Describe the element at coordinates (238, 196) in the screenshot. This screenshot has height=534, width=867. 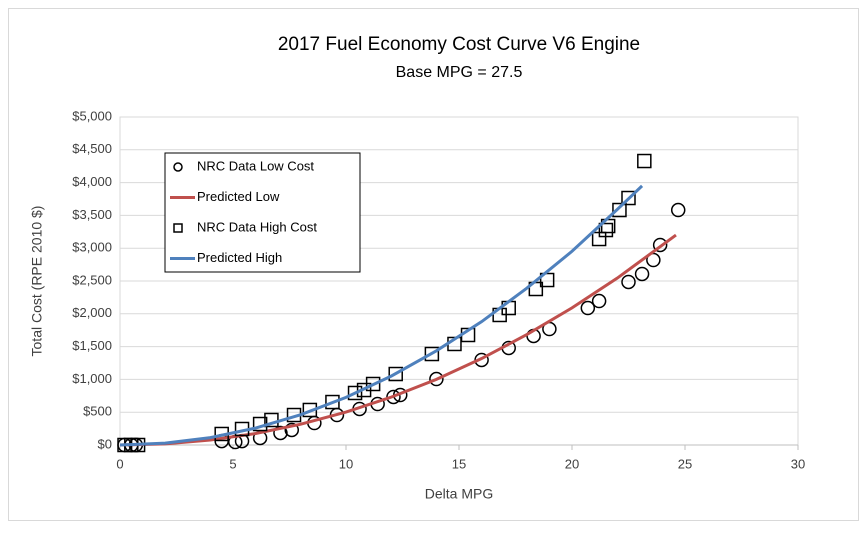
I see `legend-label: Predicted Low` at that location.